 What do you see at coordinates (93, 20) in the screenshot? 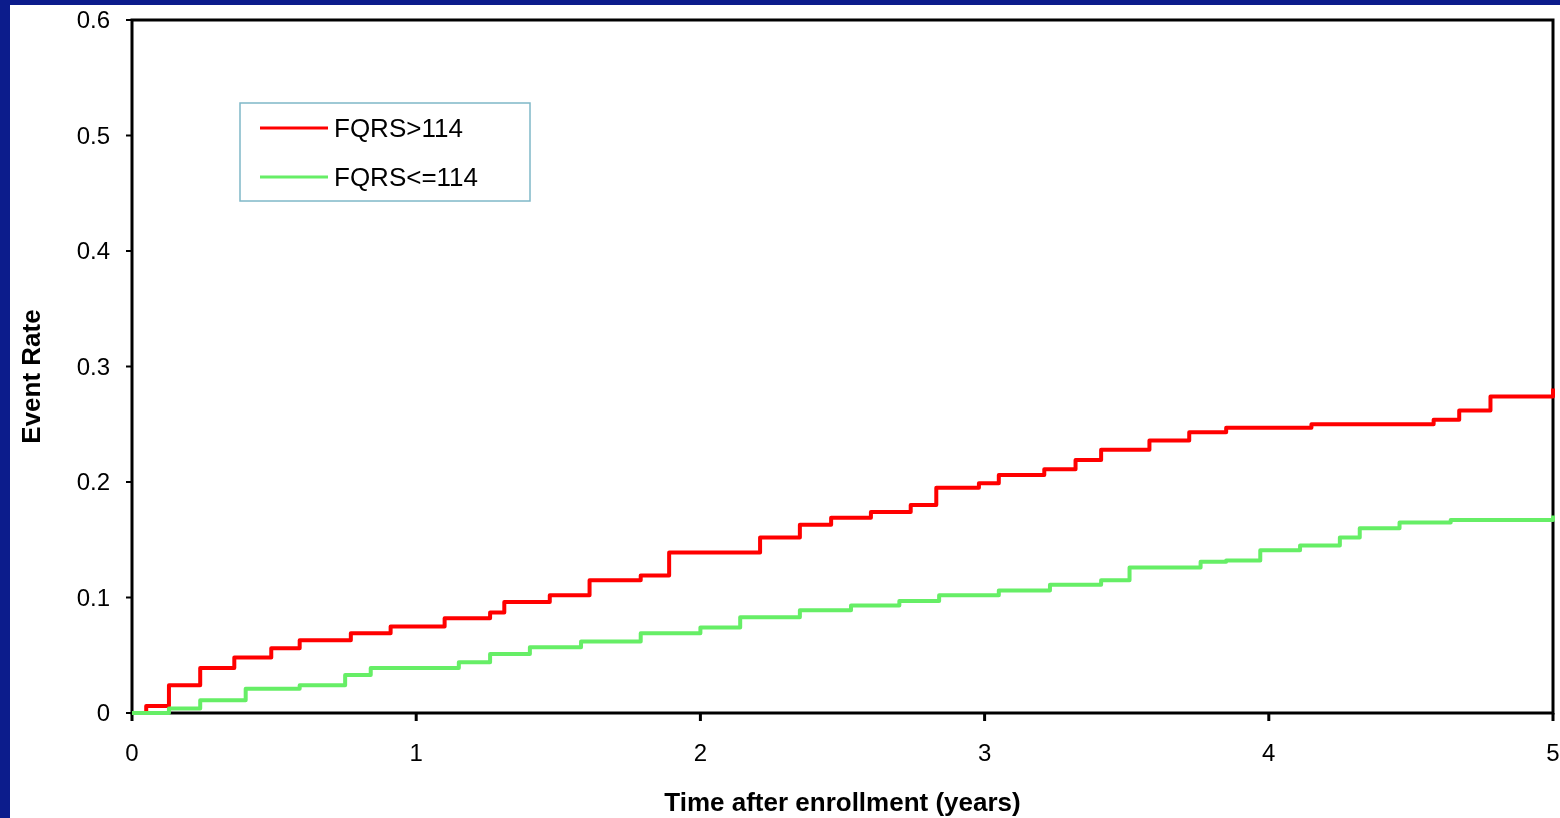
I see `y-tick-label: 0.6` at bounding box center [93, 20].